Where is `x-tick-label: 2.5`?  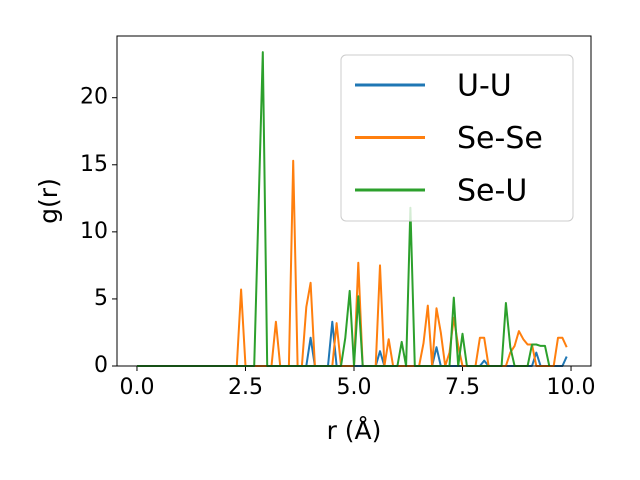
x-tick-label: 2.5 is located at coordinates (245, 387).